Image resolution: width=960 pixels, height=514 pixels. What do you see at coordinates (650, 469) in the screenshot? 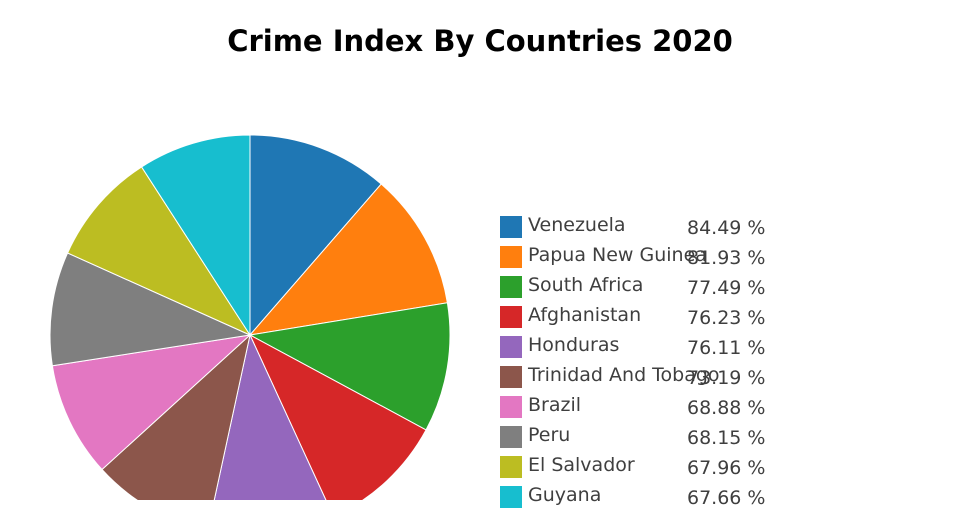
I see `legend-item-el-salvador: El Salvador 67.96 %` at bounding box center [650, 469].